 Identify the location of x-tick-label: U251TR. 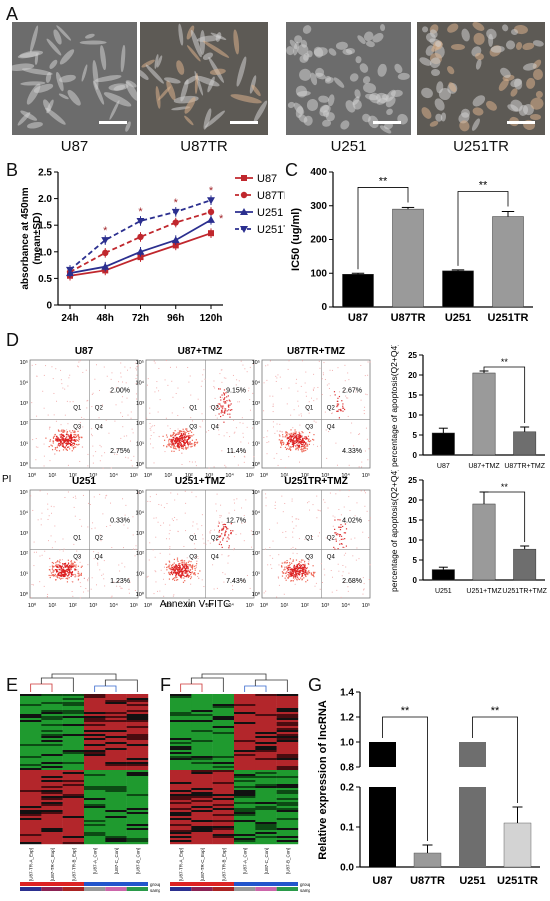
(517, 881).